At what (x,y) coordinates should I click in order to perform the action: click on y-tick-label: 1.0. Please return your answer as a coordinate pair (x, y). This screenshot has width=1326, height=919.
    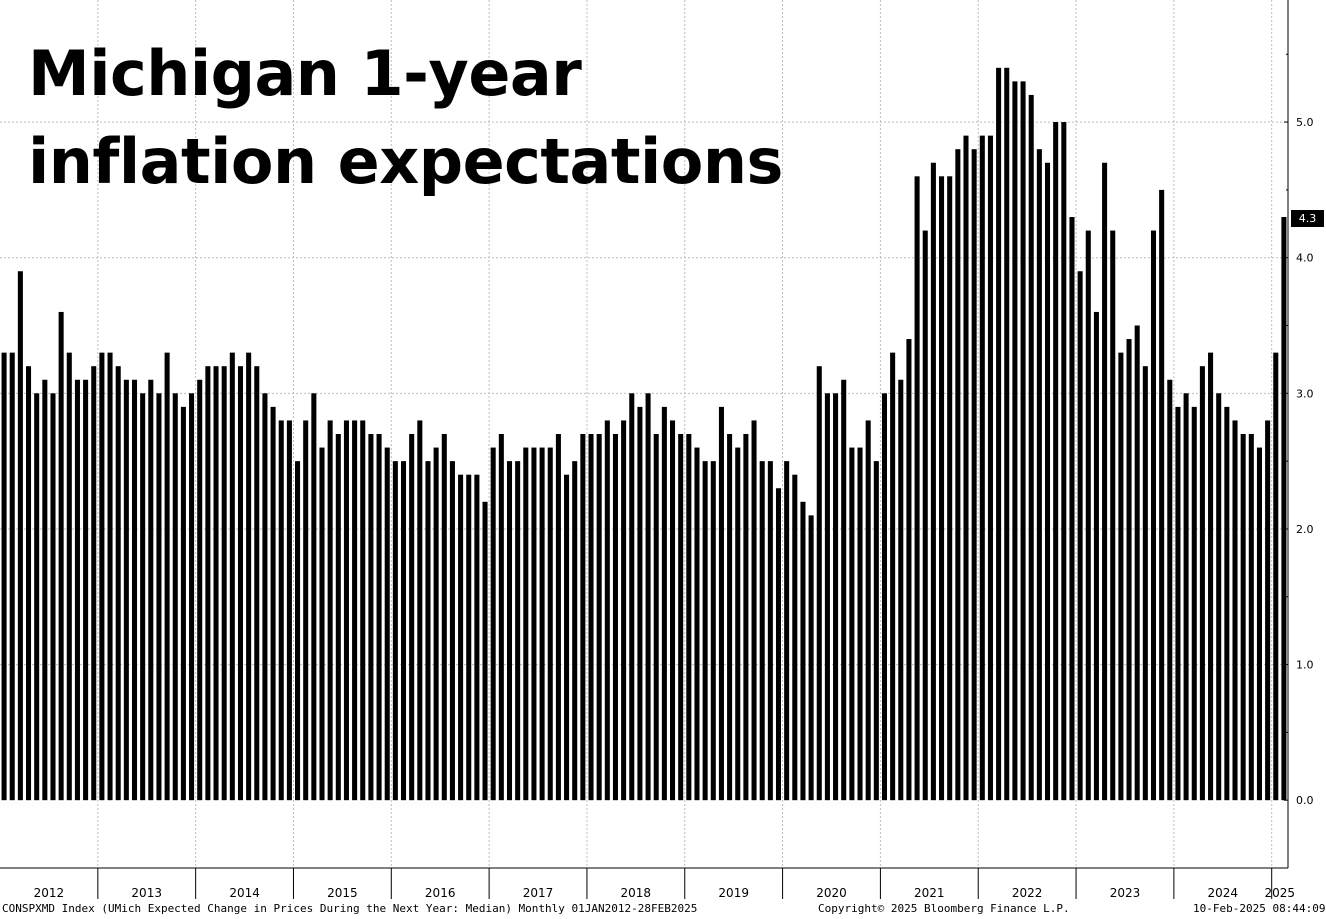
    Looking at the image, I should click on (1305, 665).